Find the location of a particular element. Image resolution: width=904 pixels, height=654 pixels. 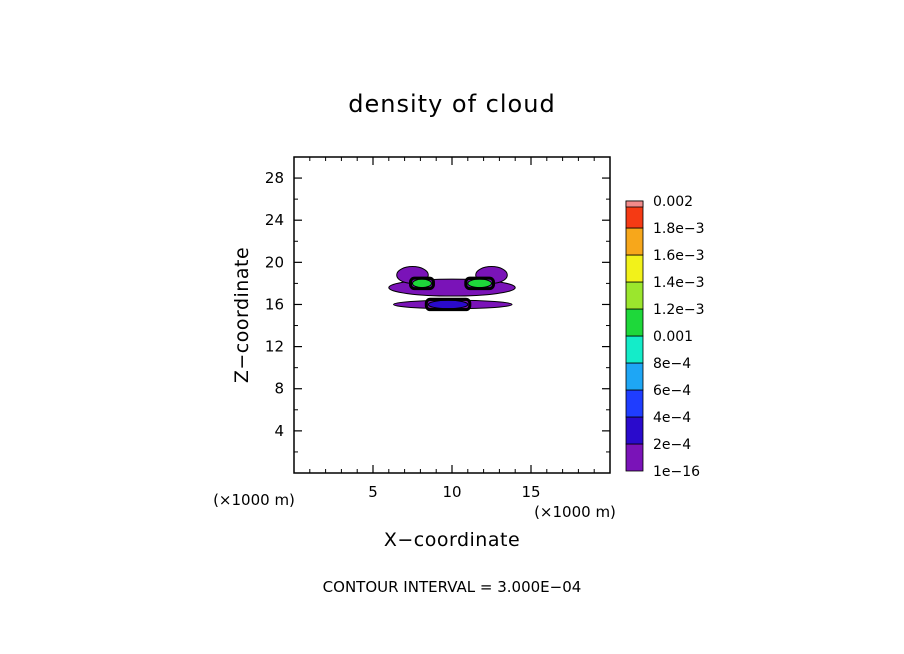

plot-area is located at coordinates (452, 289).